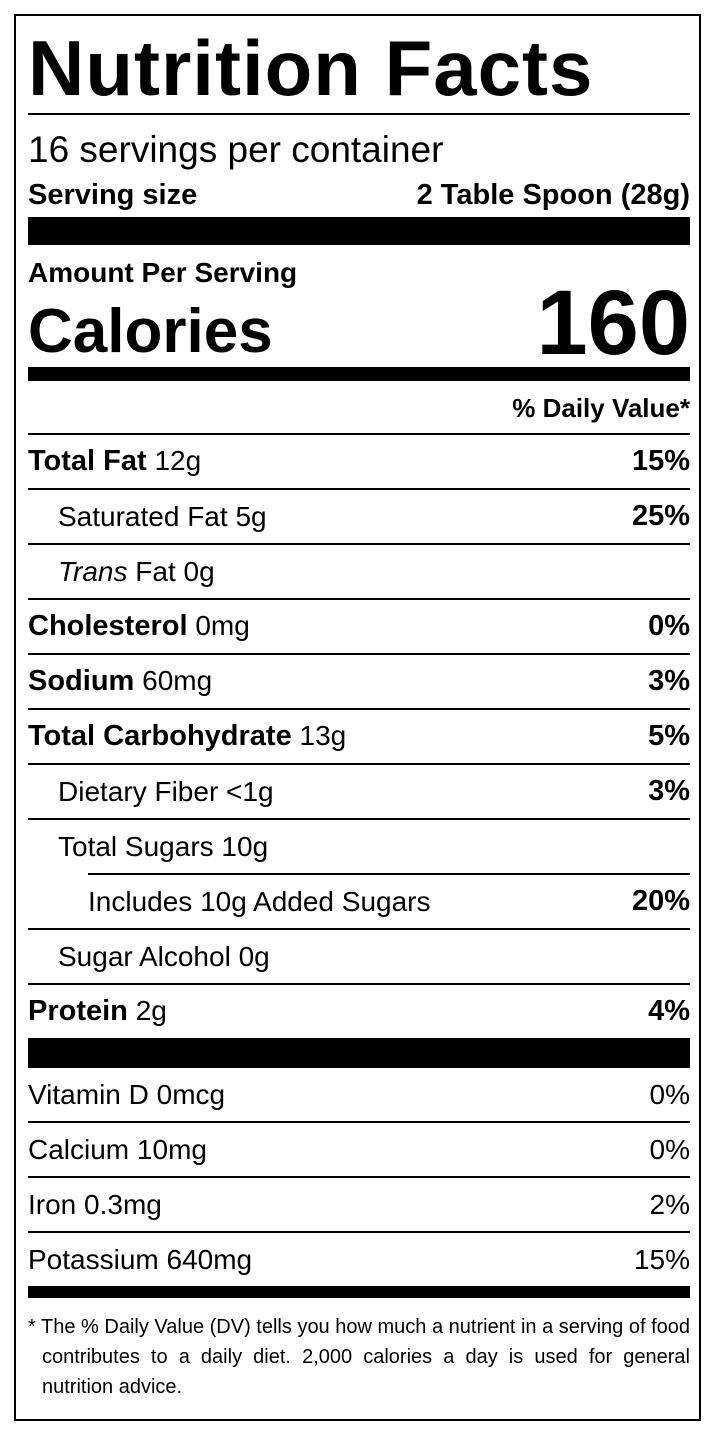  What do you see at coordinates (113, 195) in the screenshot?
I see `serving-size-label: Serving size` at bounding box center [113, 195].